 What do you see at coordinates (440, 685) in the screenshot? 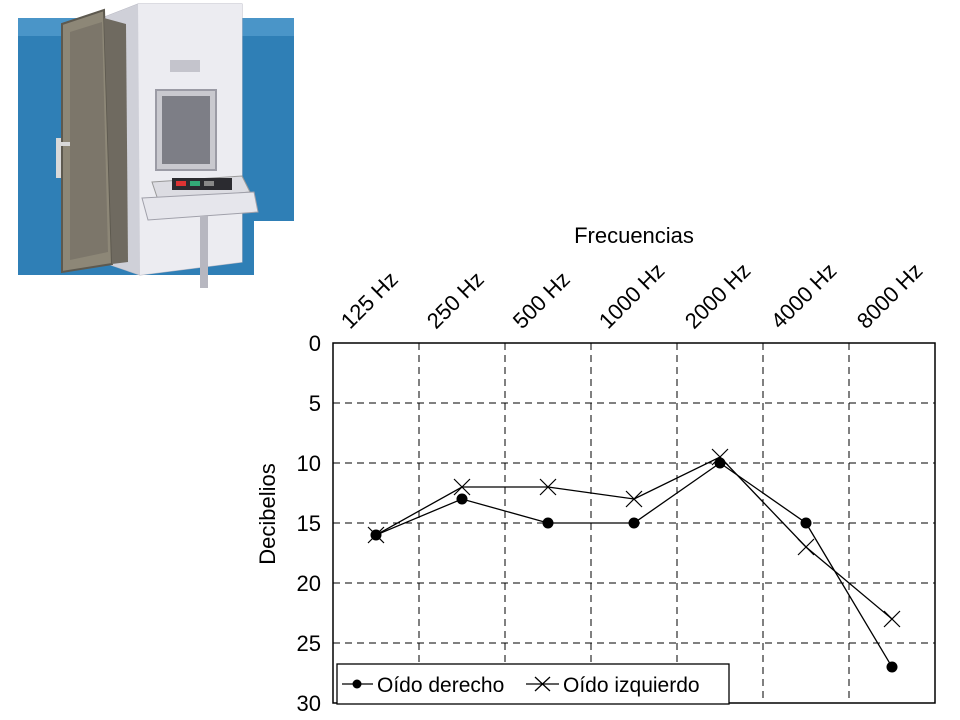
I see `legend-label-right-ear: Oído derecho` at bounding box center [440, 685].